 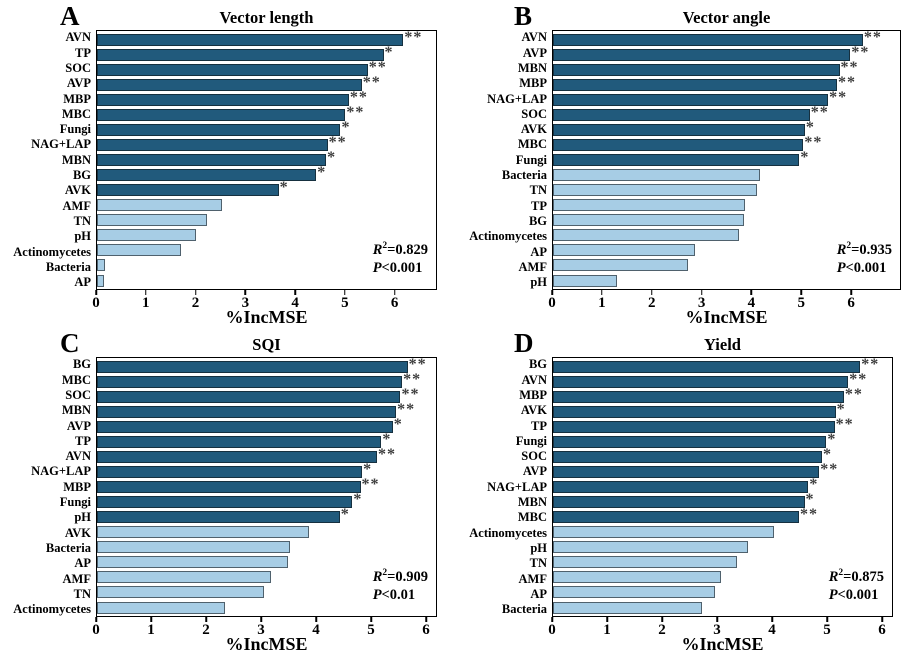 I want to click on x-axis: 0 1 2 3 4 5 6, so click(x=720, y=629).